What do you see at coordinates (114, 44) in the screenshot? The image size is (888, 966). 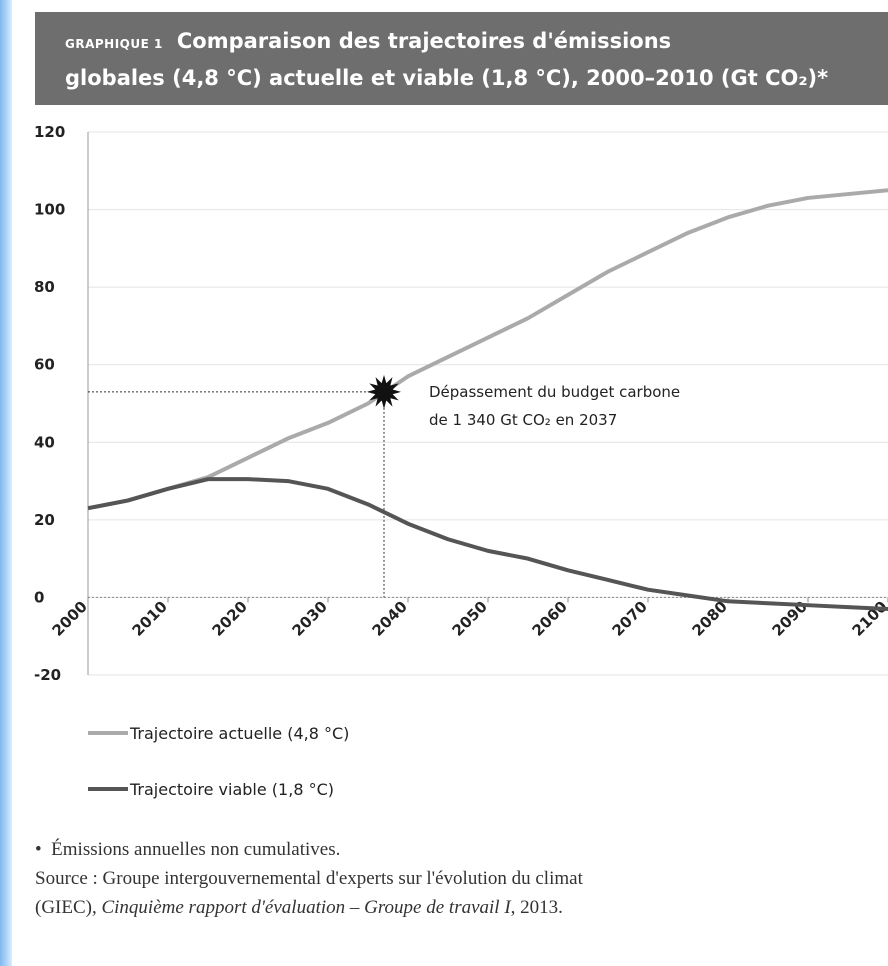 I see `figure-label: GRAPHIQUE 1` at bounding box center [114, 44].